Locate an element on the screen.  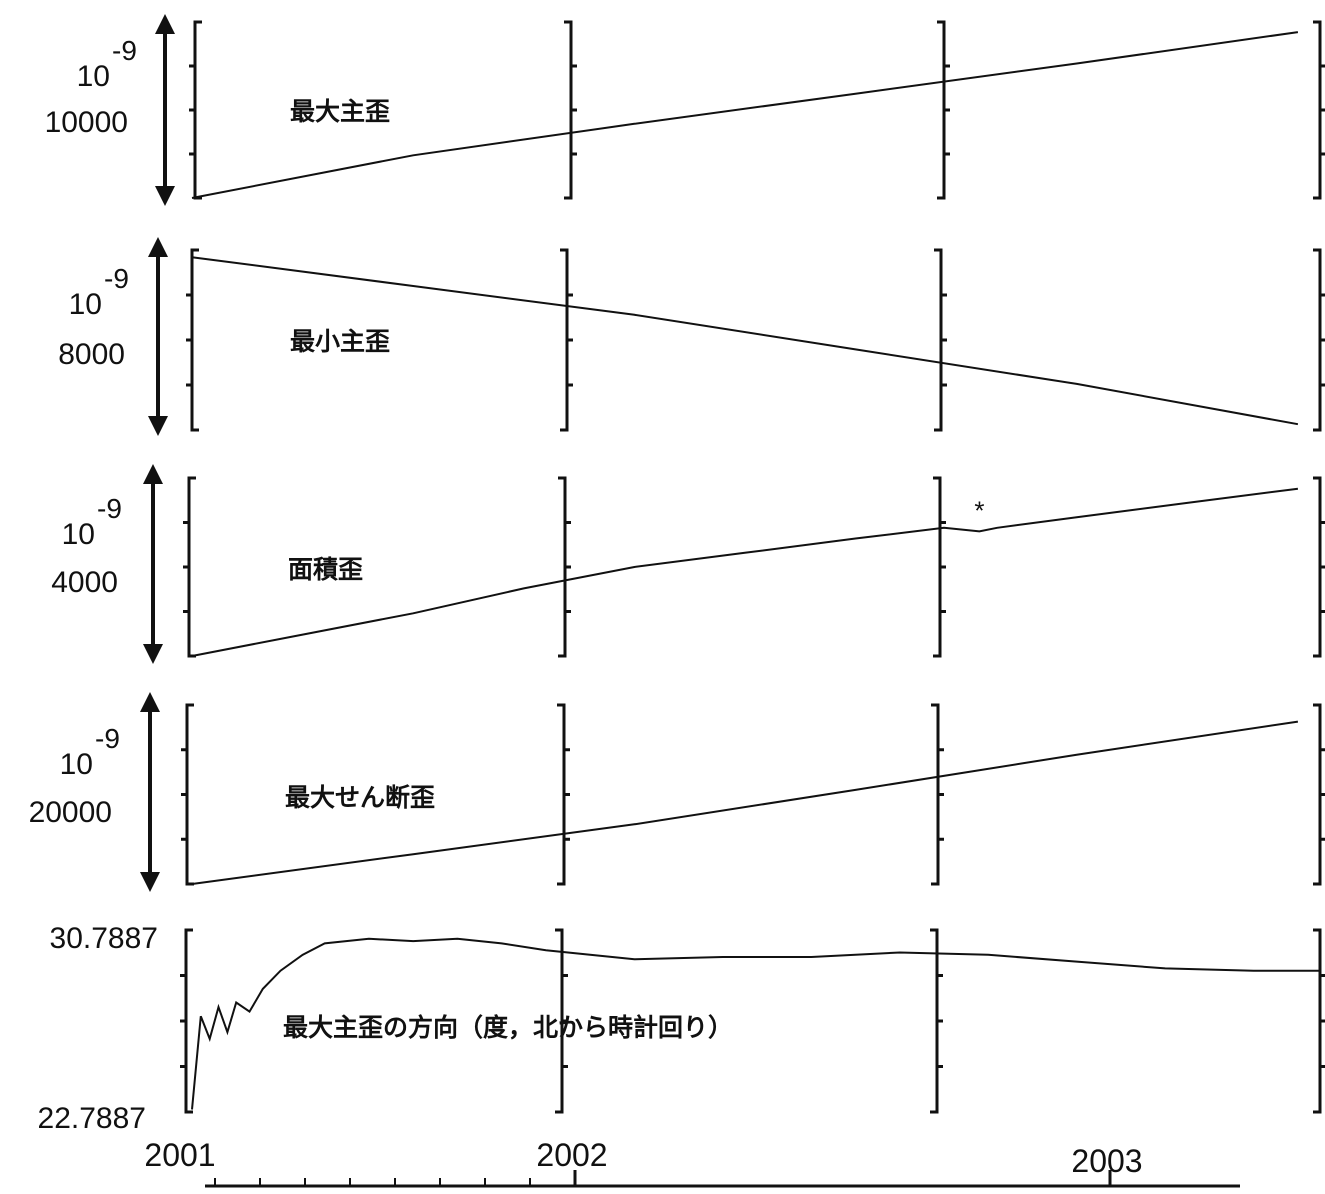
annotation-asterisk: * is located at coordinates (979, 510).